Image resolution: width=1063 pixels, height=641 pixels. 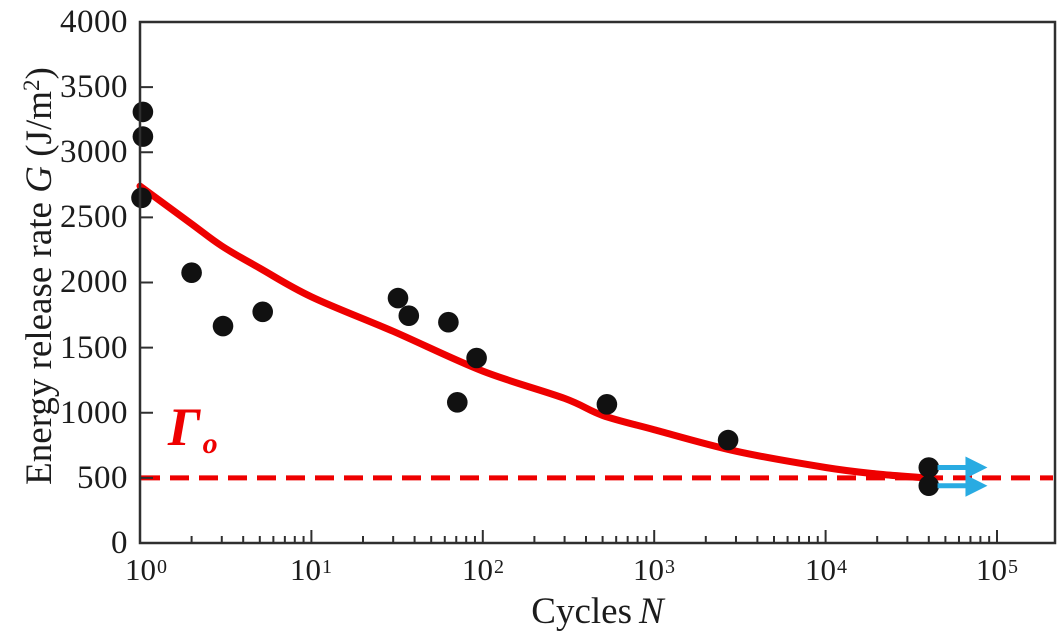 What do you see at coordinates (654, 569) in the screenshot?
I see `x-tick-label-1e3: 10³` at bounding box center [654, 569].